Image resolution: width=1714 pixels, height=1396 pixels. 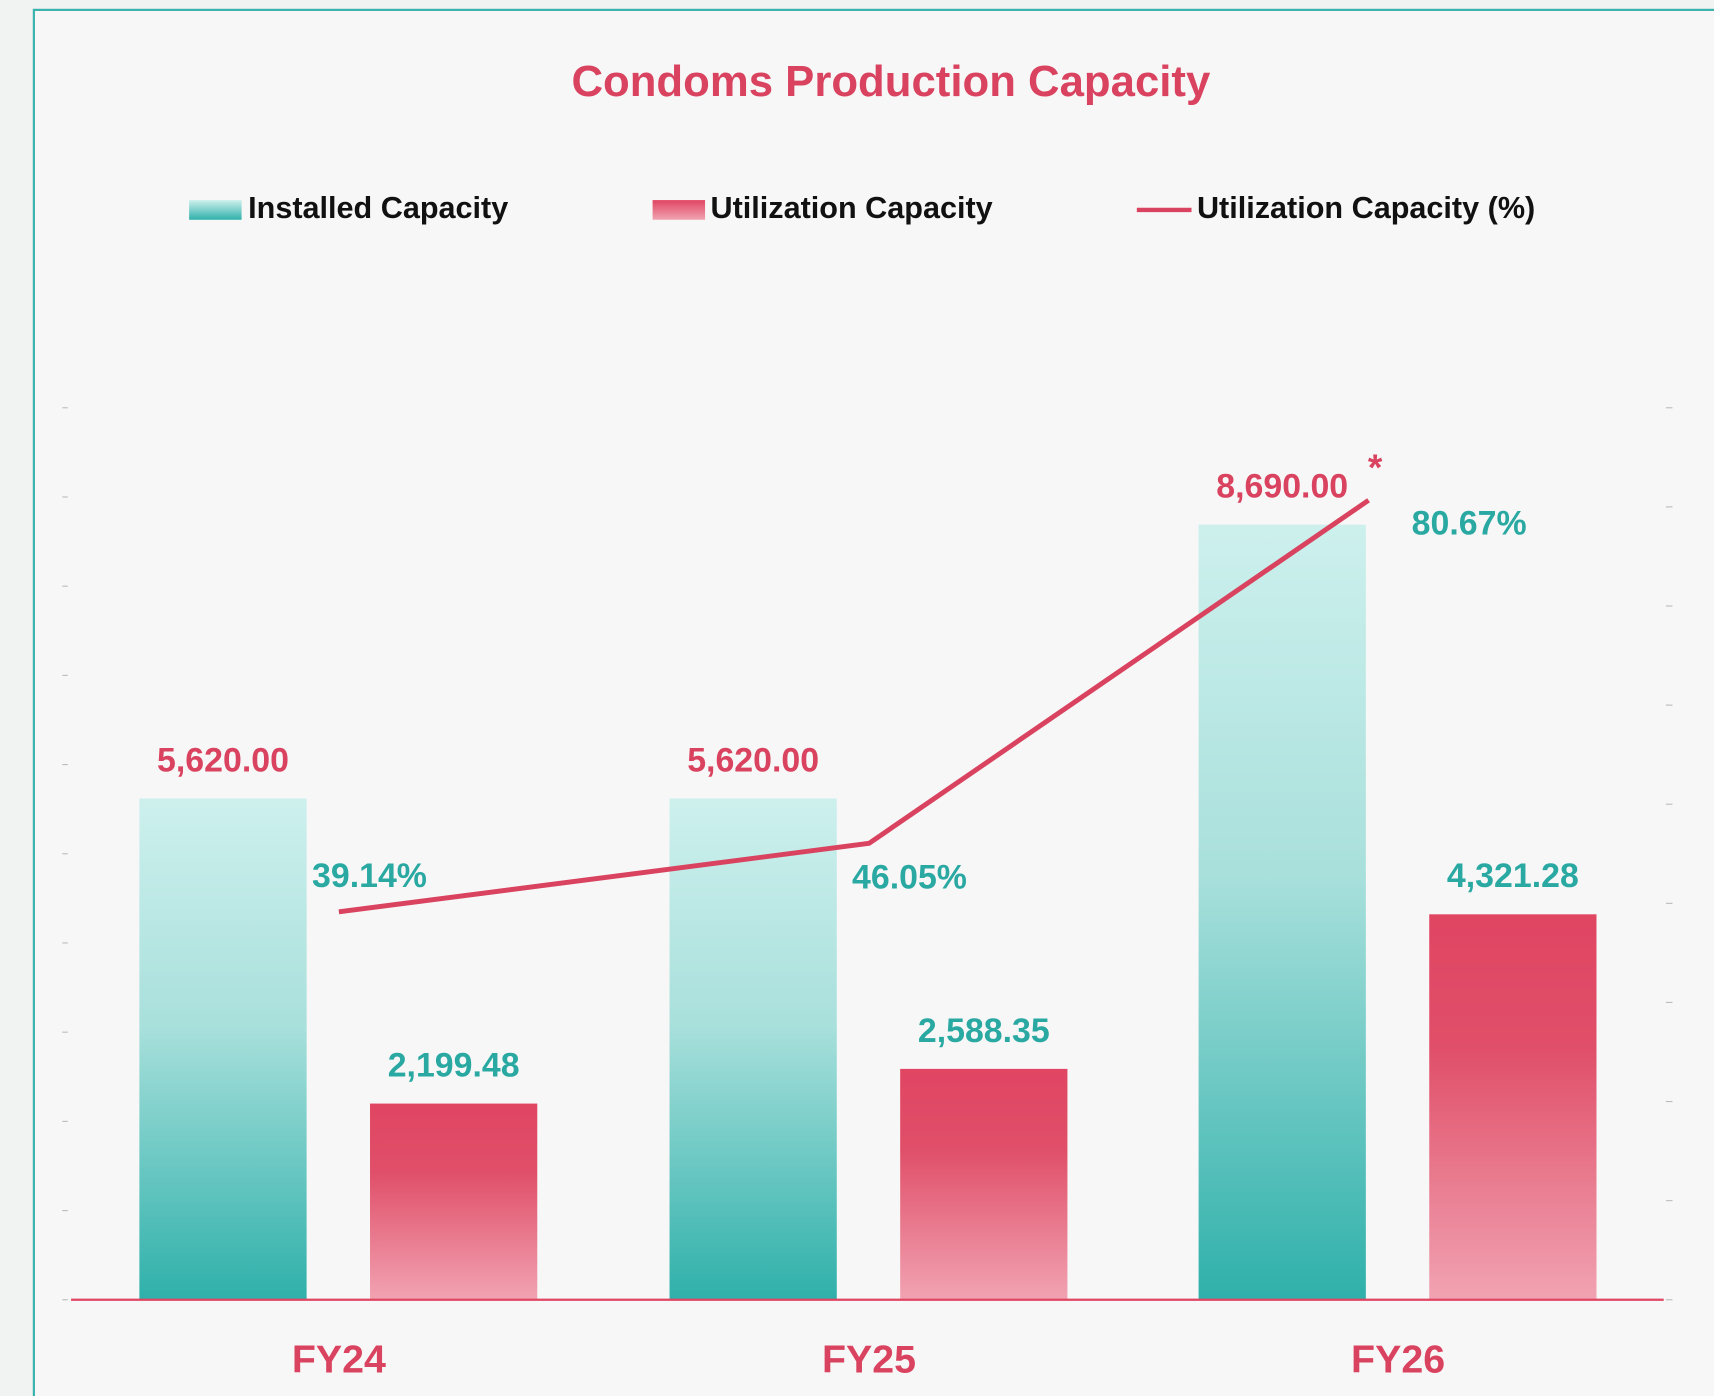 What do you see at coordinates (378, 208) in the screenshot?
I see `legend-label: Installed Capacity` at bounding box center [378, 208].